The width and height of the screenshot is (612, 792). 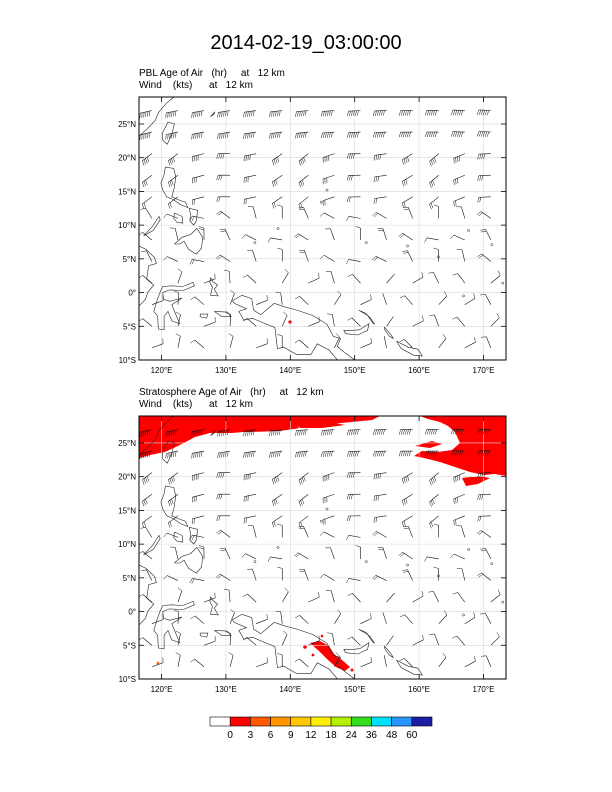 What do you see at coordinates (251, 735) in the screenshot?
I see `colorbar-label: 3` at bounding box center [251, 735].